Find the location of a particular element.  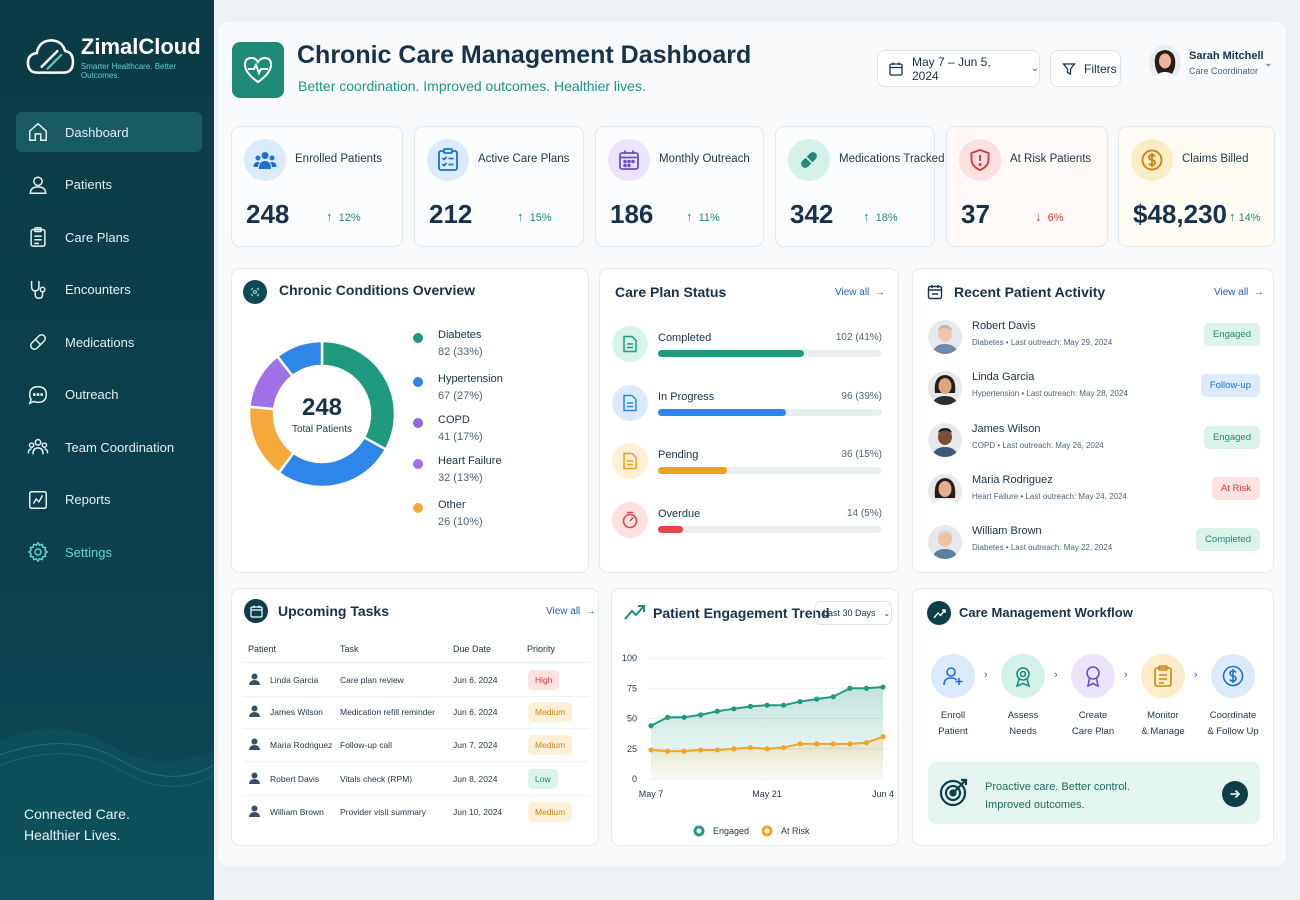

legend-label: At Risk is located at coordinates (795, 831).